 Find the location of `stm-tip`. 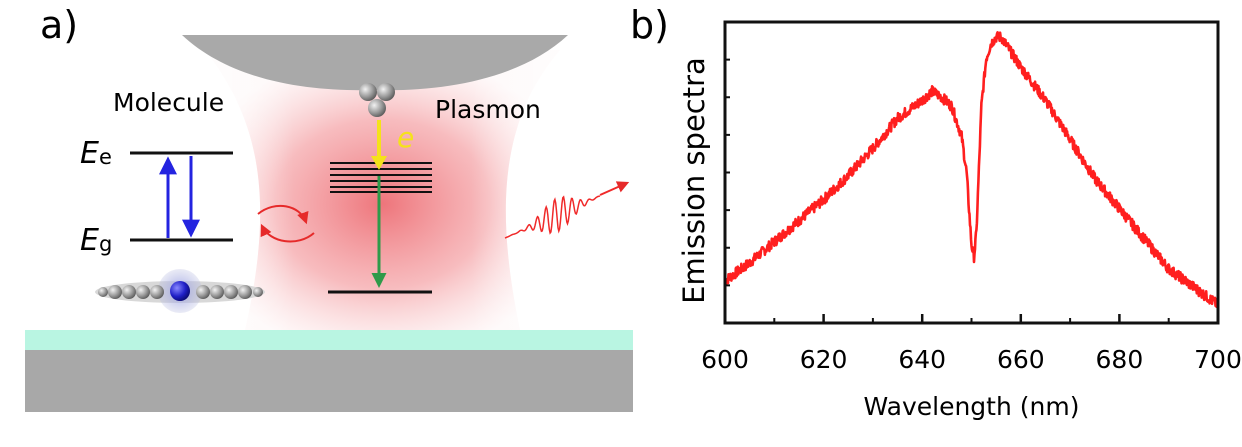

stm-tip is located at coordinates (375, 63).